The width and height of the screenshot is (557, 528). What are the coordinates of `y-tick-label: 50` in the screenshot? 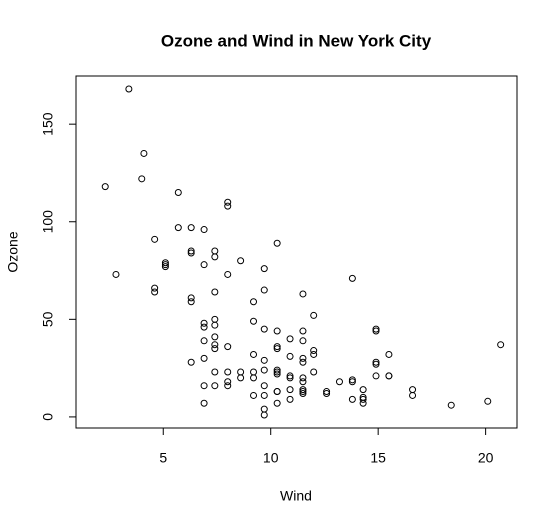 It's located at (48, 319).